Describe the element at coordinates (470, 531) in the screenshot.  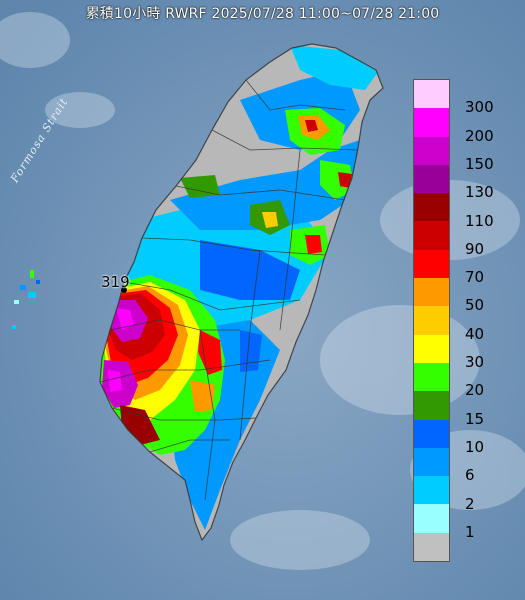
I see `legend-label: 1` at that location.